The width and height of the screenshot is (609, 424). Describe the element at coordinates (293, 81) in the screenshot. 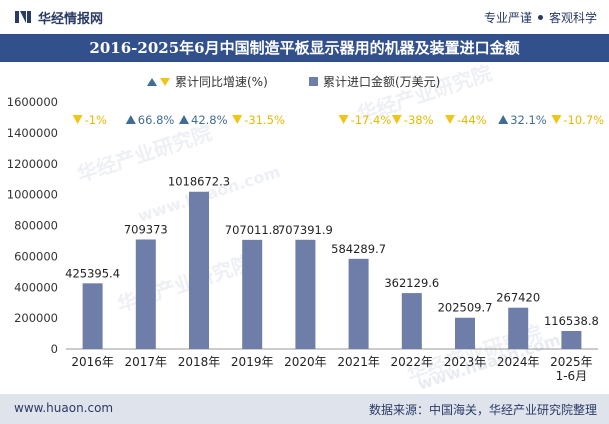

I see `legend: 累计同比增速(%) 累计进口金额(万美元)` at that location.